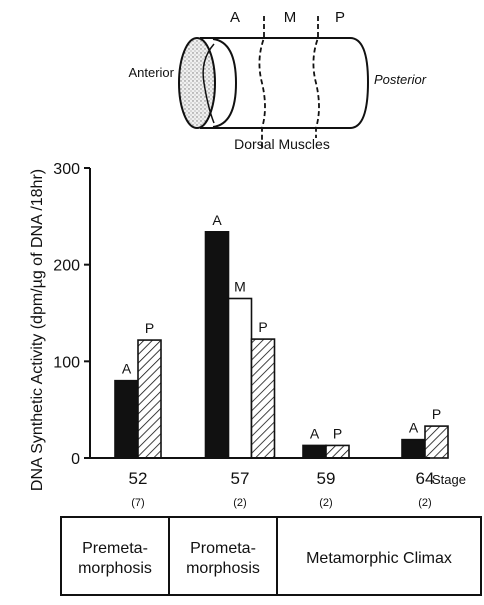 The image size is (484, 605). Describe the element at coordinates (400, 79) in the screenshot. I see `posterior-label: Posterior` at that location.